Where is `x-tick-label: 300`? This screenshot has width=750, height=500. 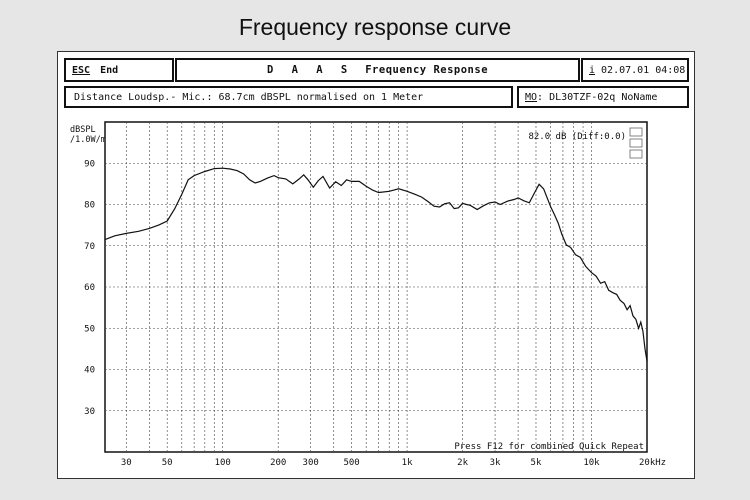 x-tick-label: 300 is located at coordinates (311, 463).